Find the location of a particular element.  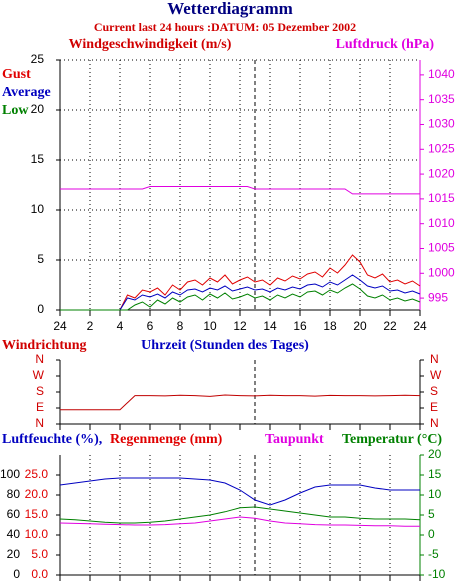

y-tick-label: W is located at coordinates (39, 375).